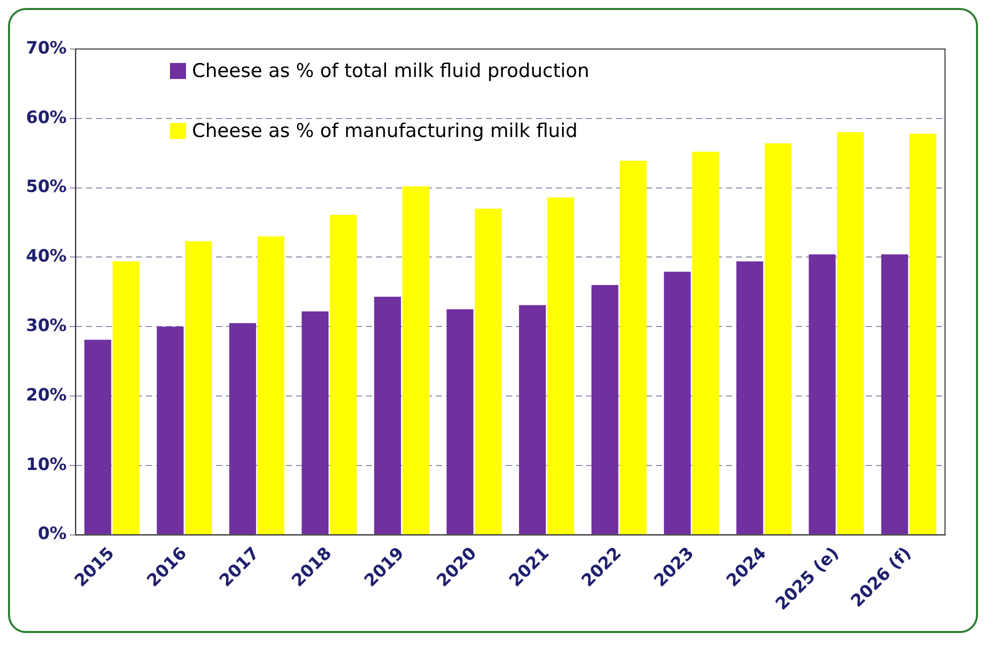  What do you see at coordinates (46, 118) in the screenshot?
I see `y-tick-label: 60%` at bounding box center [46, 118].